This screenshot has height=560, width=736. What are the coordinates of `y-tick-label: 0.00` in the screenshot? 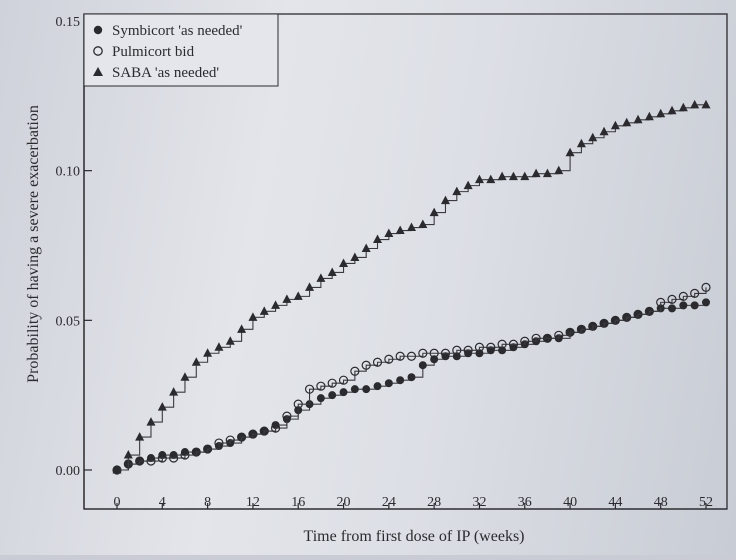 It's located at (68, 471).